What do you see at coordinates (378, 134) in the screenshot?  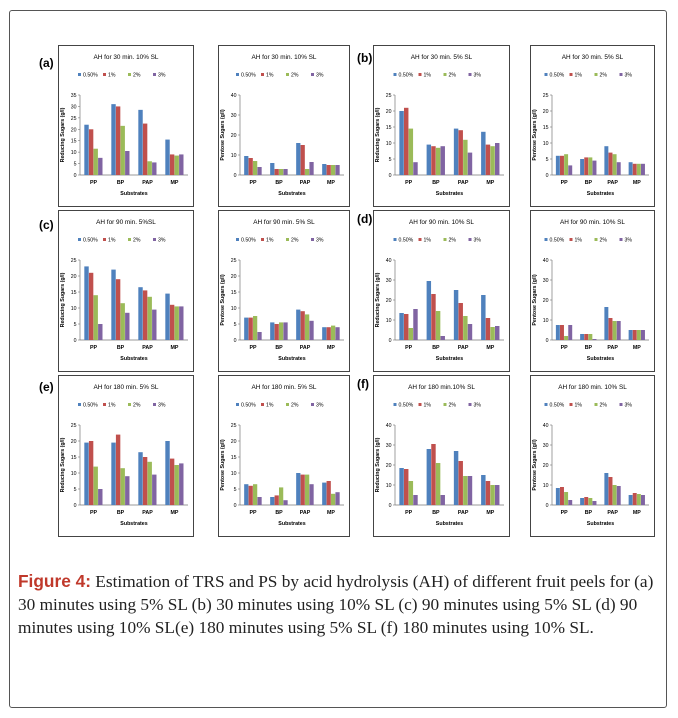 I see `y-axis-label: Reducing Sugars (g/l)` at bounding box center [378, 134].